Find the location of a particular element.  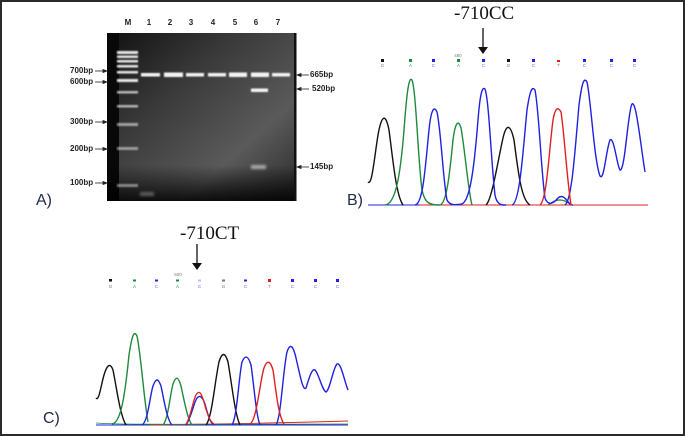

fragment-label-145bp: 145bp is located at coordinates (322, 166).